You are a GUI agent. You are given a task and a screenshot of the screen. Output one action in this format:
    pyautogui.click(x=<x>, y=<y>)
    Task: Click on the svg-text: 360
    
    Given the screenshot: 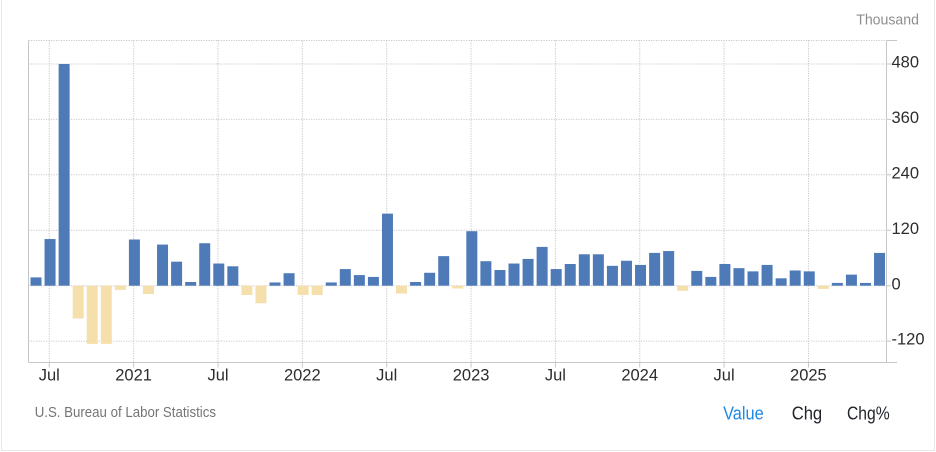 What is the action you would take?
    pyautogui.click(x=906, y=118)
    